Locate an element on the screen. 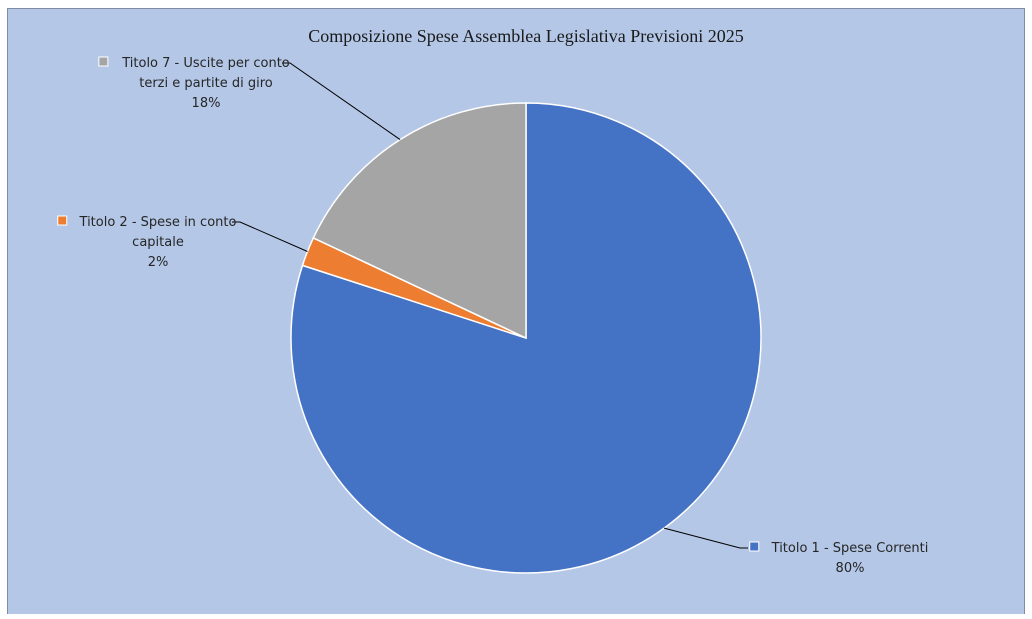 The image size is (1032, 619). leader-line-titolo-1-spese-correnti is located at coordinates (706, 538).